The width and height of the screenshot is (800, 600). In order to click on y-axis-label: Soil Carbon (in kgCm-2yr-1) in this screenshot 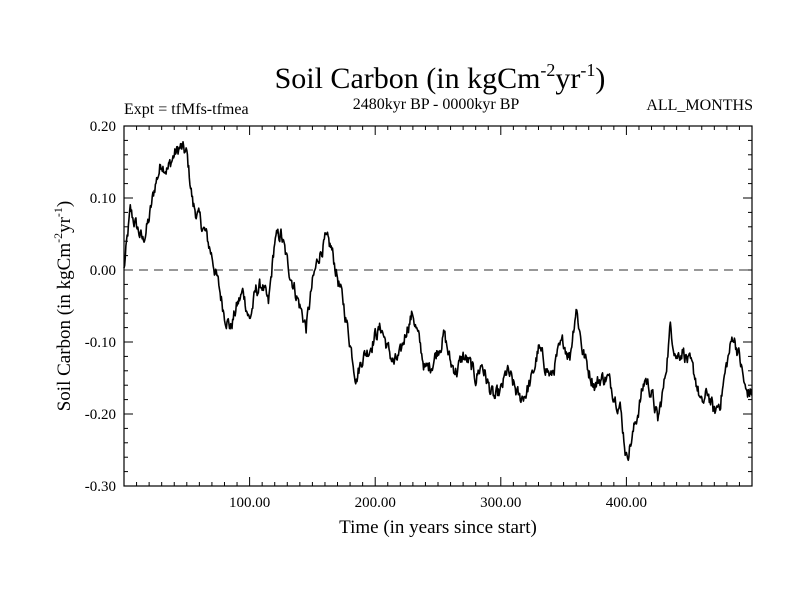, I will do `click(63, 306)`.